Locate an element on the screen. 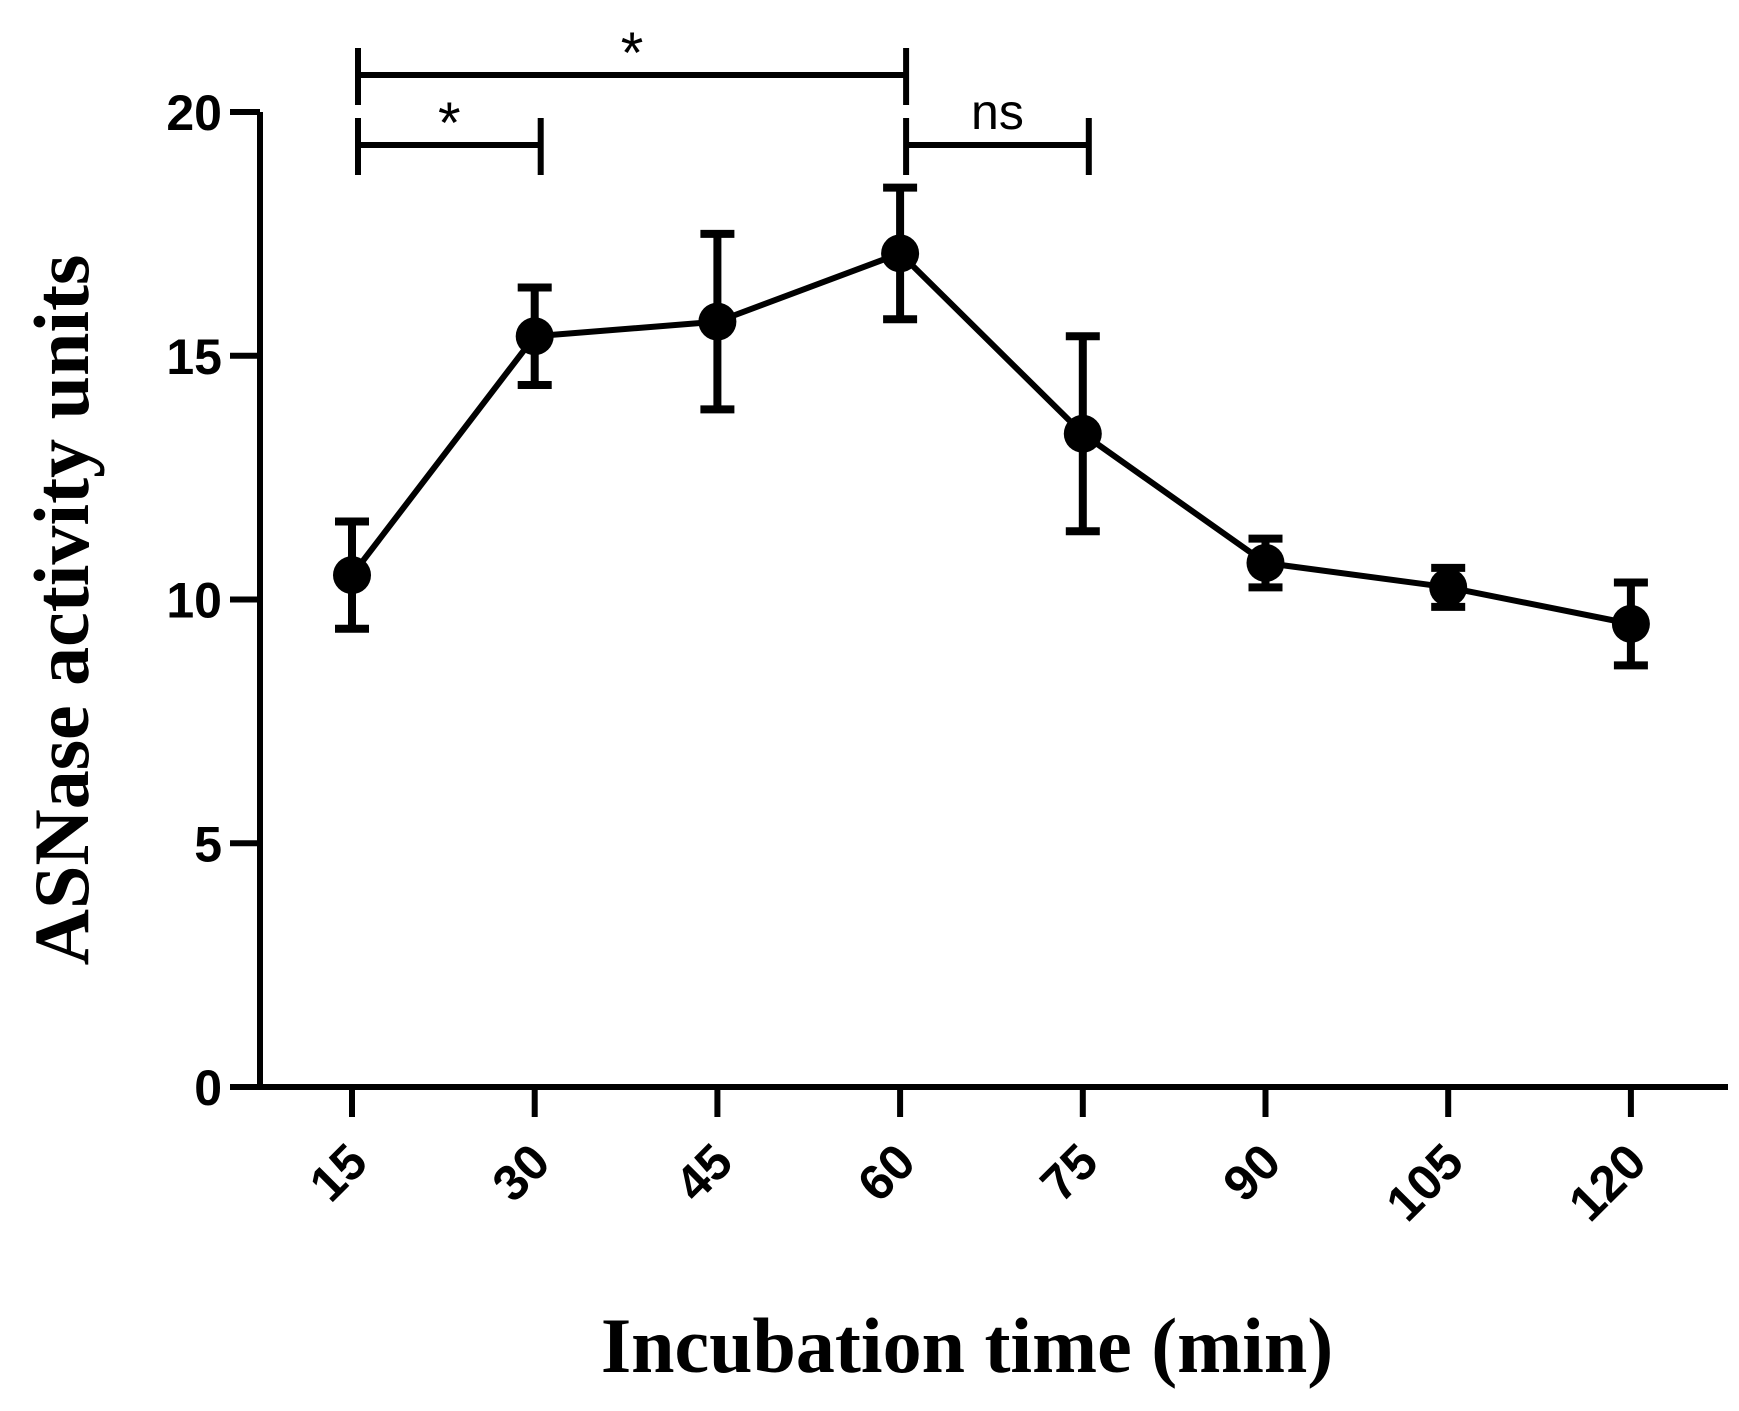 The width and height of the screenshot is (1739, 1411). y-tick-label: 15 is located at coordinates (194, 357).